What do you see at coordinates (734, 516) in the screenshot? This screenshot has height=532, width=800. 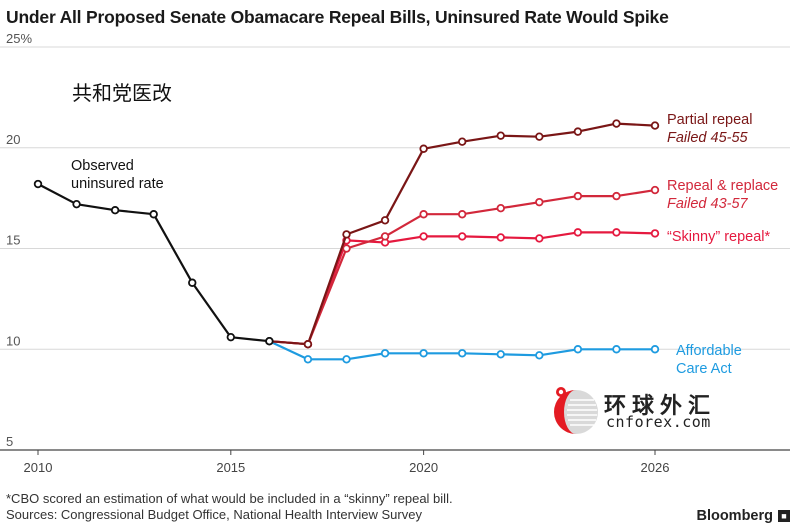 I see `brand-name: Bloomberg` at bounding box center [734, 516].